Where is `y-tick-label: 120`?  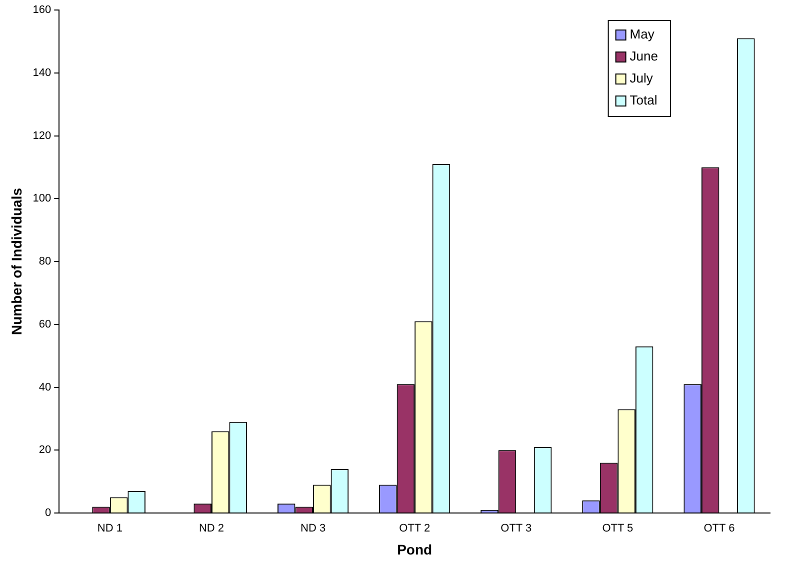
y-tick-label: 120 is located at coordinates (42, 136).